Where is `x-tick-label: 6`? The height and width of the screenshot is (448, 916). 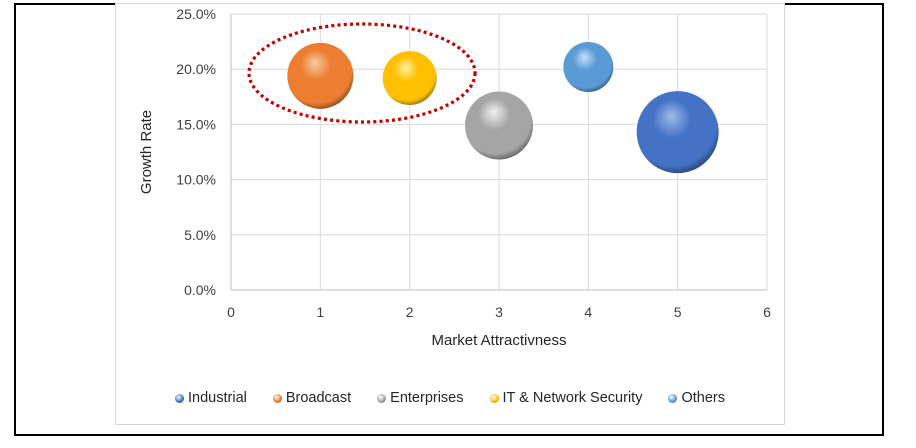 x-tick-label: 6 is located at coordinates (767, 312).